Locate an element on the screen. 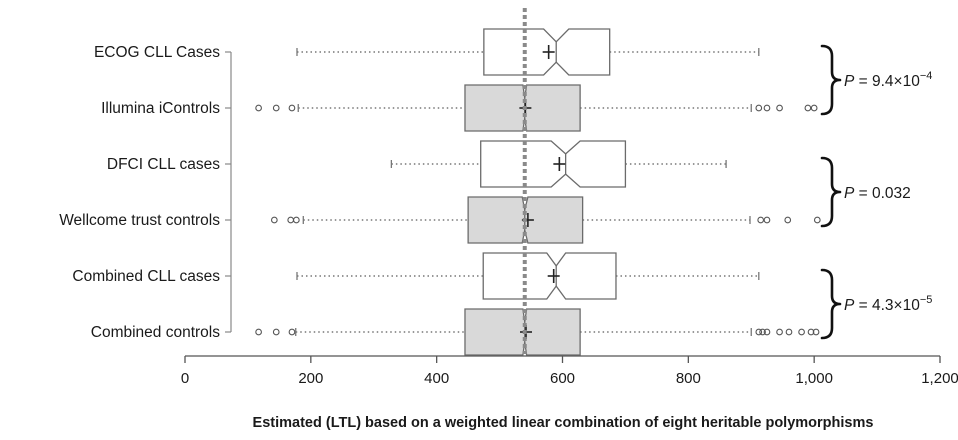 The height and width of the screenshot is (440, 958). p-value-label: P = 9.4×10−4 is located at coordinates (888, 80).